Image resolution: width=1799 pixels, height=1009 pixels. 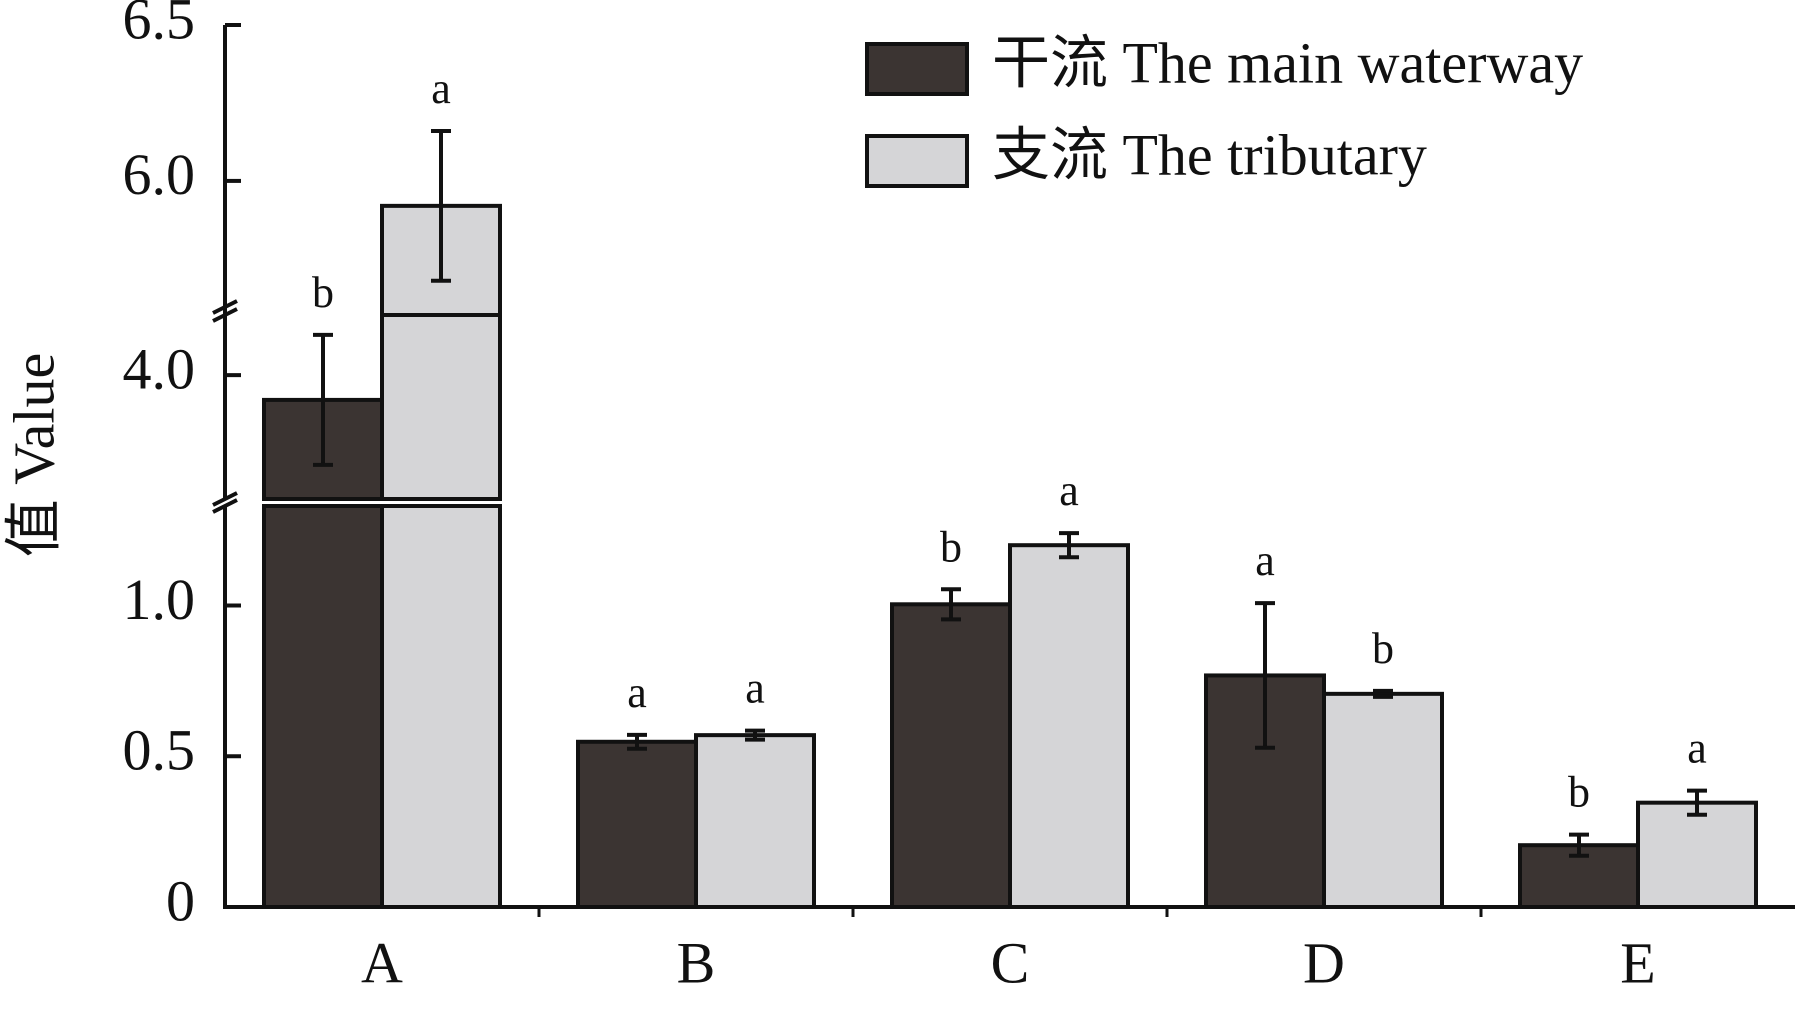 What do you see at coordinates (33, 455) in the screenshot?
I see `y-axis-label: 值 Value` at bounding box center [33, 455].